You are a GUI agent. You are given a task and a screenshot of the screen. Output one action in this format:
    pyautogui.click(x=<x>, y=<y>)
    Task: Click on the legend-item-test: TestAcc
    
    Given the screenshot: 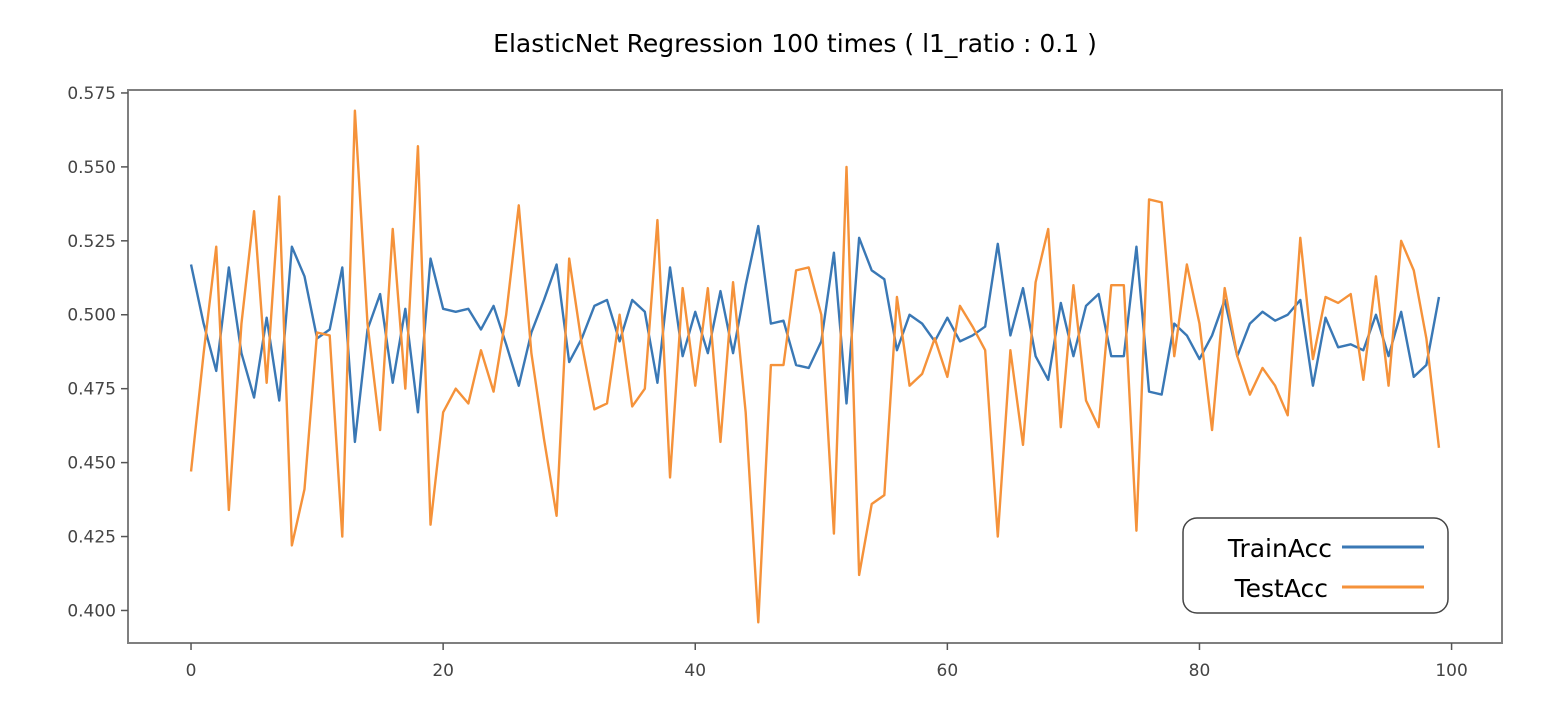 What is the action you would take?
    pyautogui.click(x=1329, y=588)
    